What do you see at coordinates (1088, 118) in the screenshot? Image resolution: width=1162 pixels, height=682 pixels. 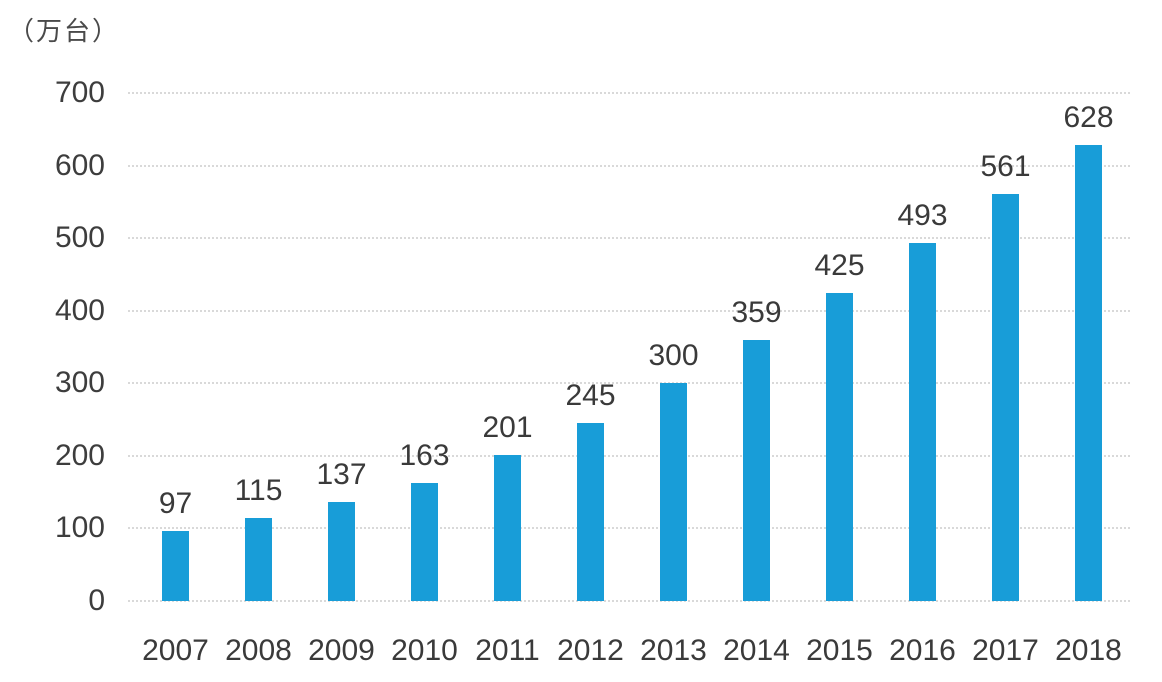 I see `bar-value-label: 628` at bounding box center [1088, 118].